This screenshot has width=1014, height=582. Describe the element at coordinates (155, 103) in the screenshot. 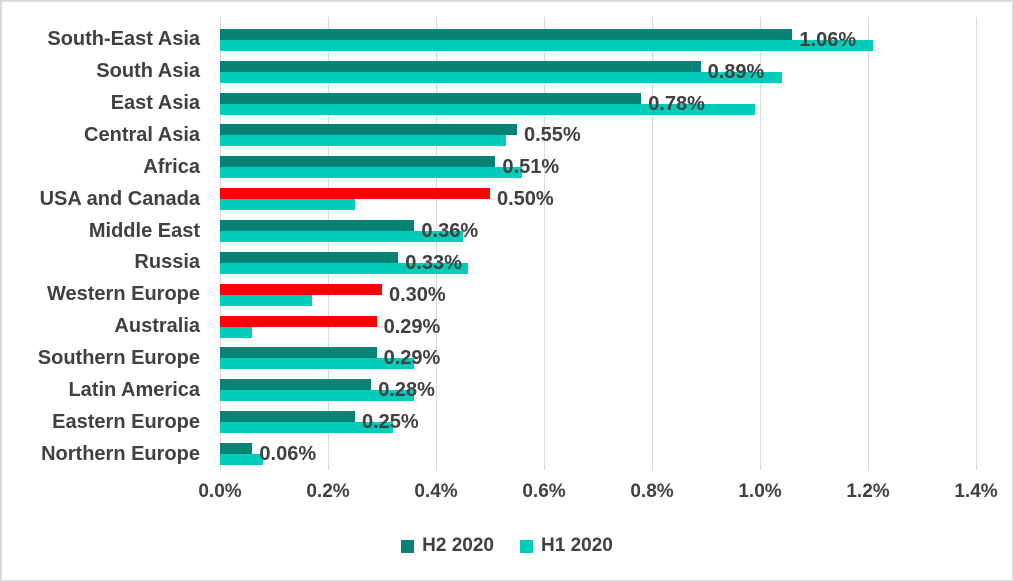

I see `category-label: East Asia` at that location.